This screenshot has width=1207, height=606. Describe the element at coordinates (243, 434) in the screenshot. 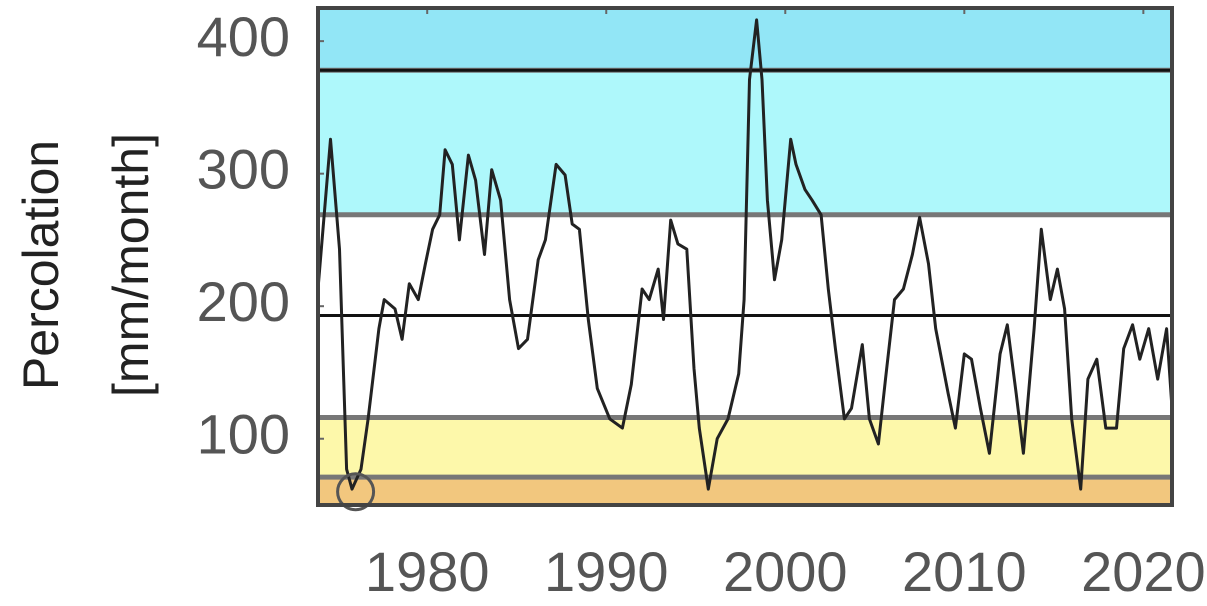

I see `y-tick-label: 100` at that location.